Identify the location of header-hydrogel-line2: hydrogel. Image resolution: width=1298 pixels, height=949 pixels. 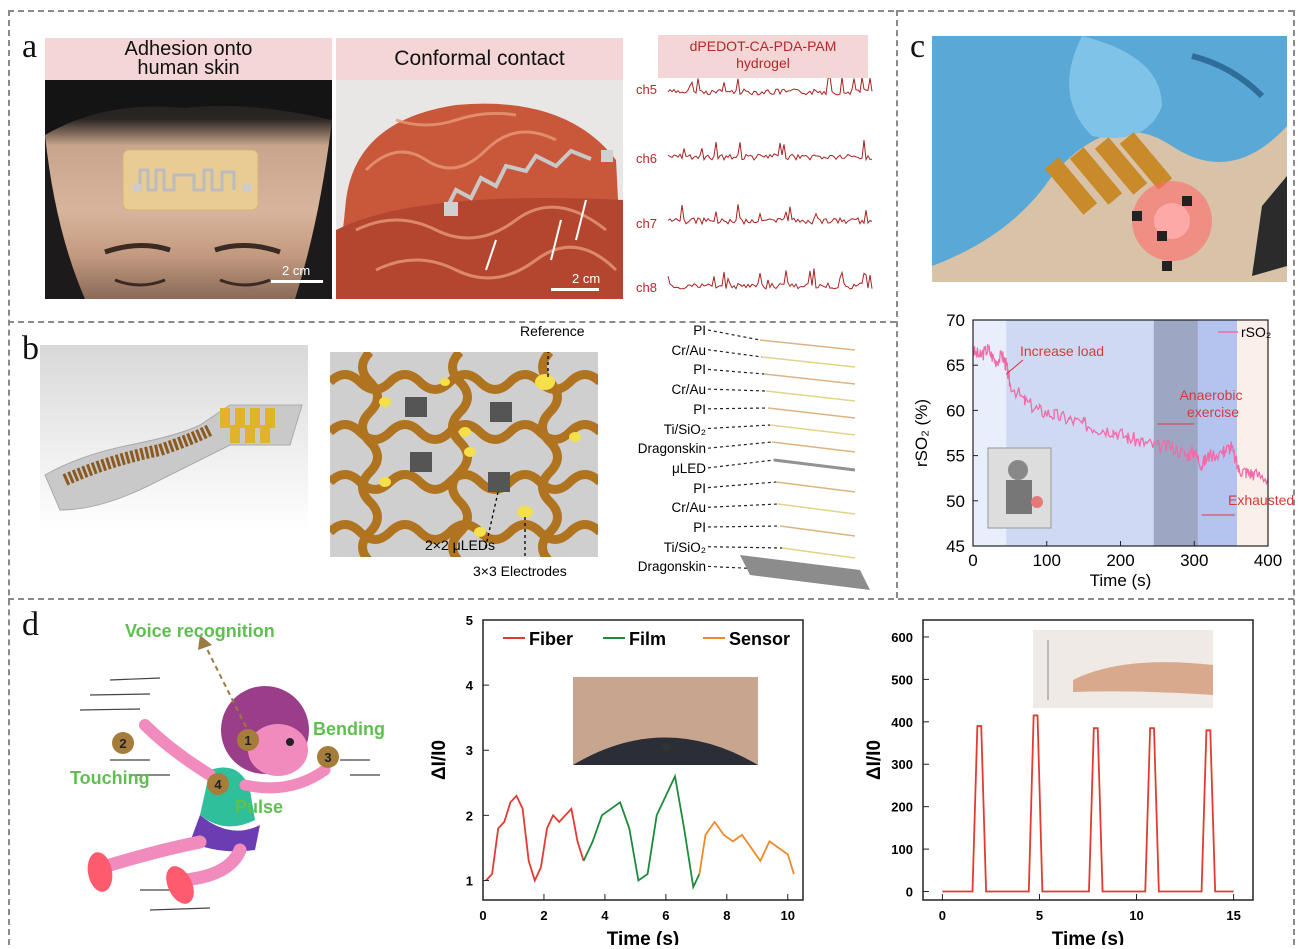
(763, 63).